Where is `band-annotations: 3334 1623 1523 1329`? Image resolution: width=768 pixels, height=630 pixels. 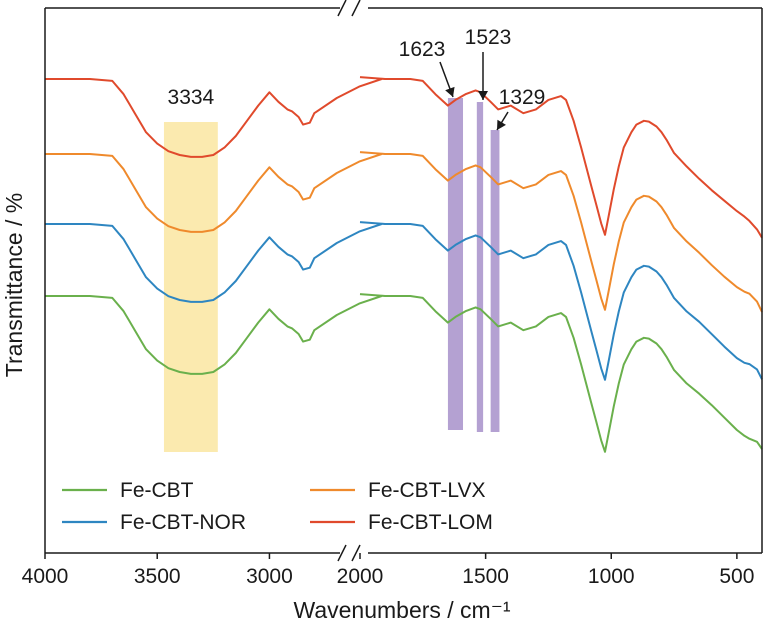
band-annotations: 3334 1623 1523 1329 is located at coordinates (357, 78).